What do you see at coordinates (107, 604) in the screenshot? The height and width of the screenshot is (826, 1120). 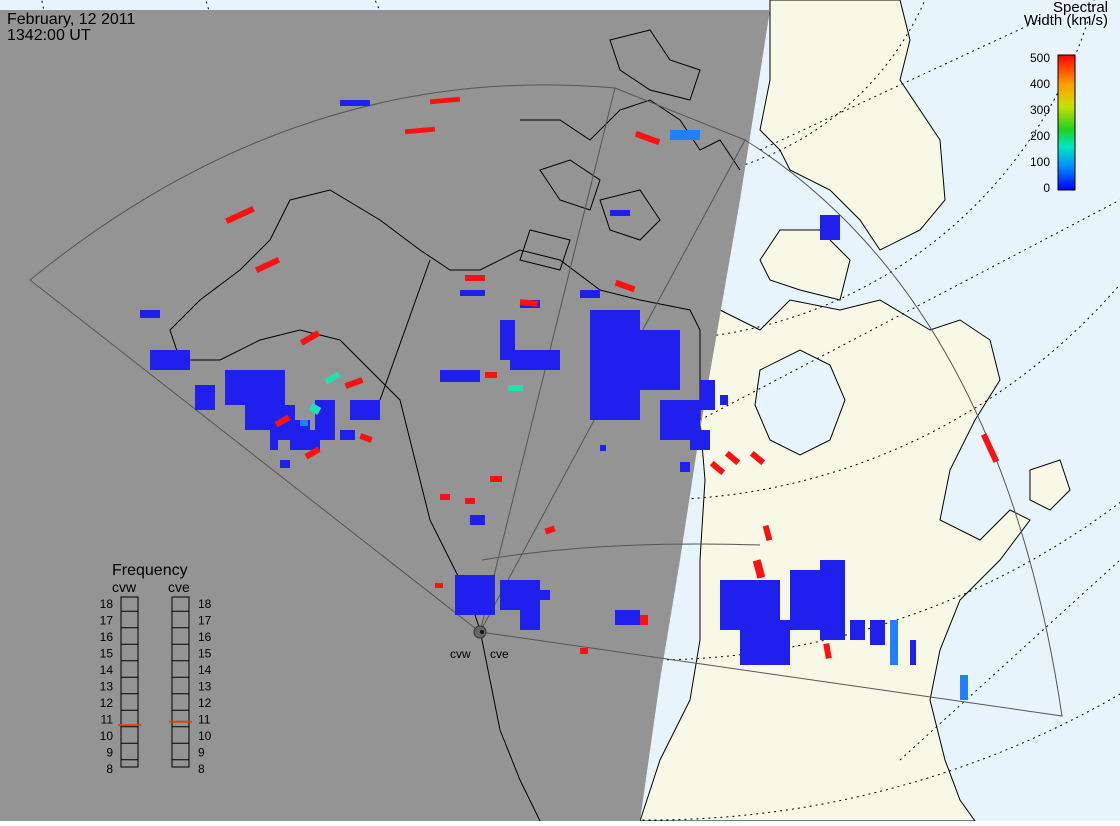 I see `frequency-tick-left: 18` at bounding box center [107, 604].